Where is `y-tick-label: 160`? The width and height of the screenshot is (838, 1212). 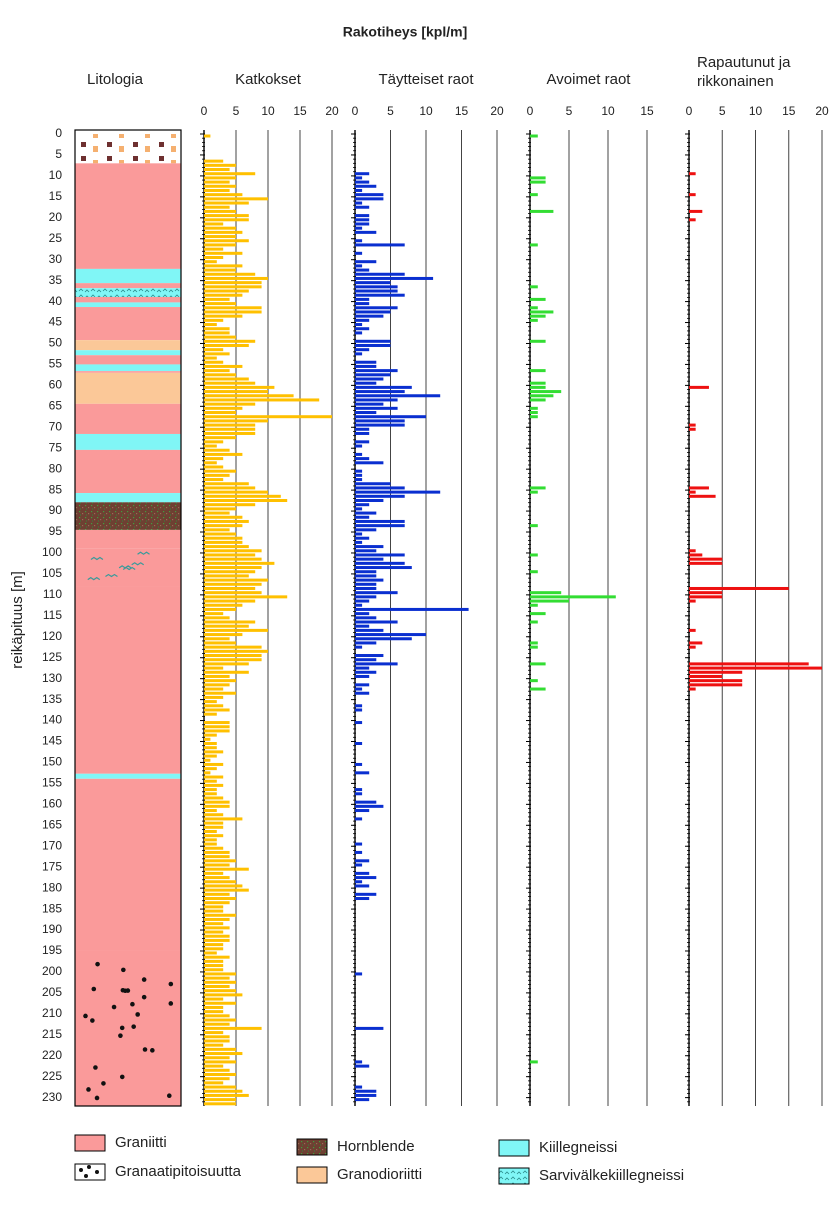
y-tick-label: 160 is located at coordinates (52, 804).